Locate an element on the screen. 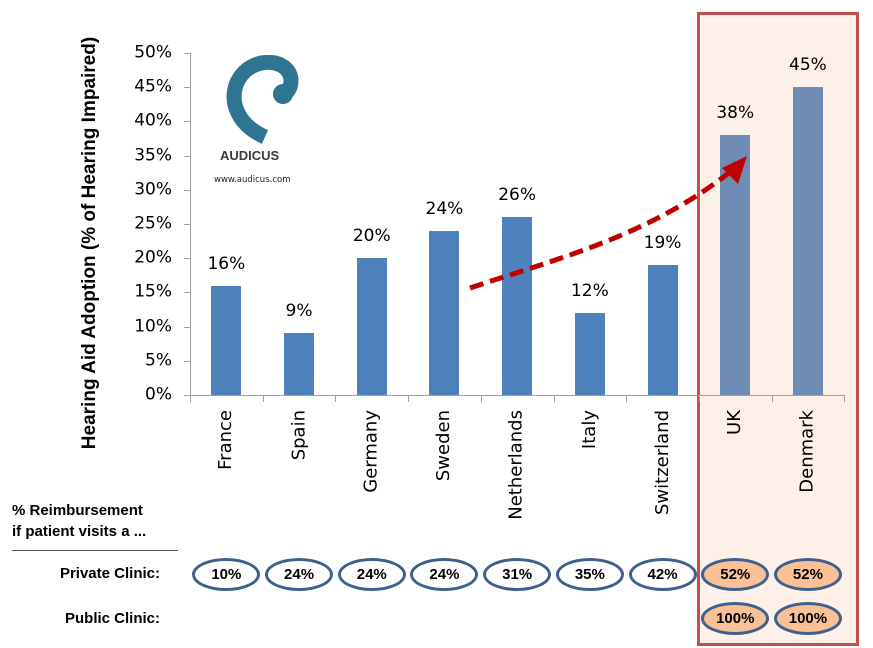 The height and width of the screenshot is (648, 873). bar-denmark is located at coordinates (807, 241).